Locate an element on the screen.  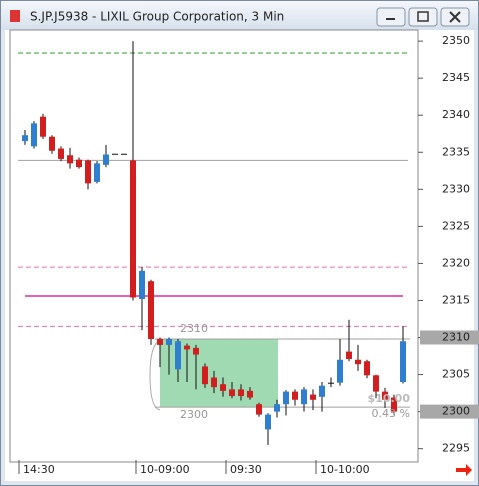
y-tick-label: 2300 is located at coordinates (456, 411).